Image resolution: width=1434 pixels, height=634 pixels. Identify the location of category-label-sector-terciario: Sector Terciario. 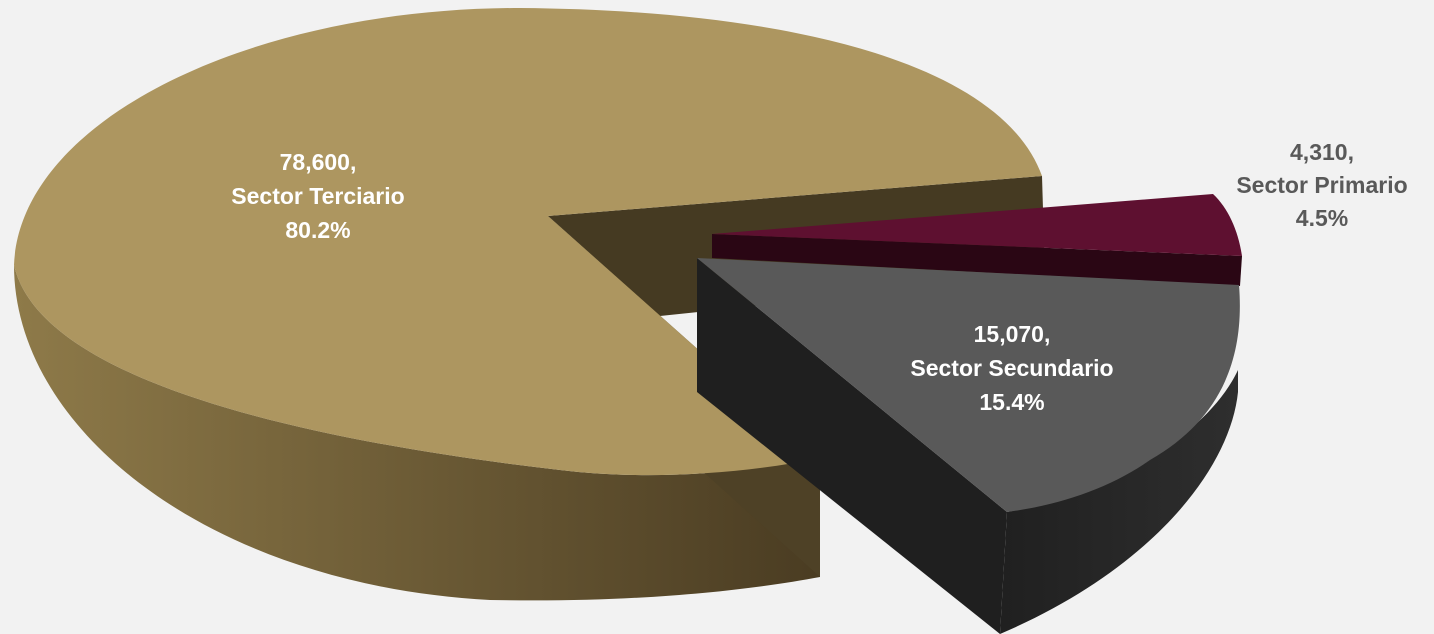
(317, 196).